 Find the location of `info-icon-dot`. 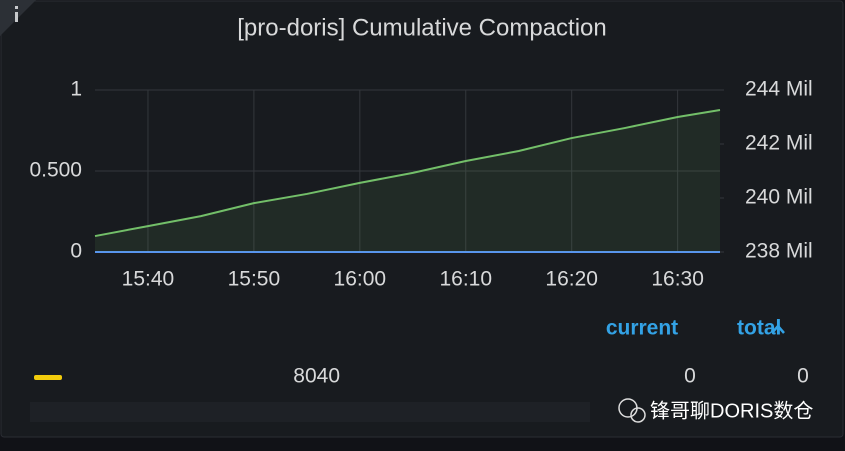

info-icon-dot is located at coordinates (16, 7).